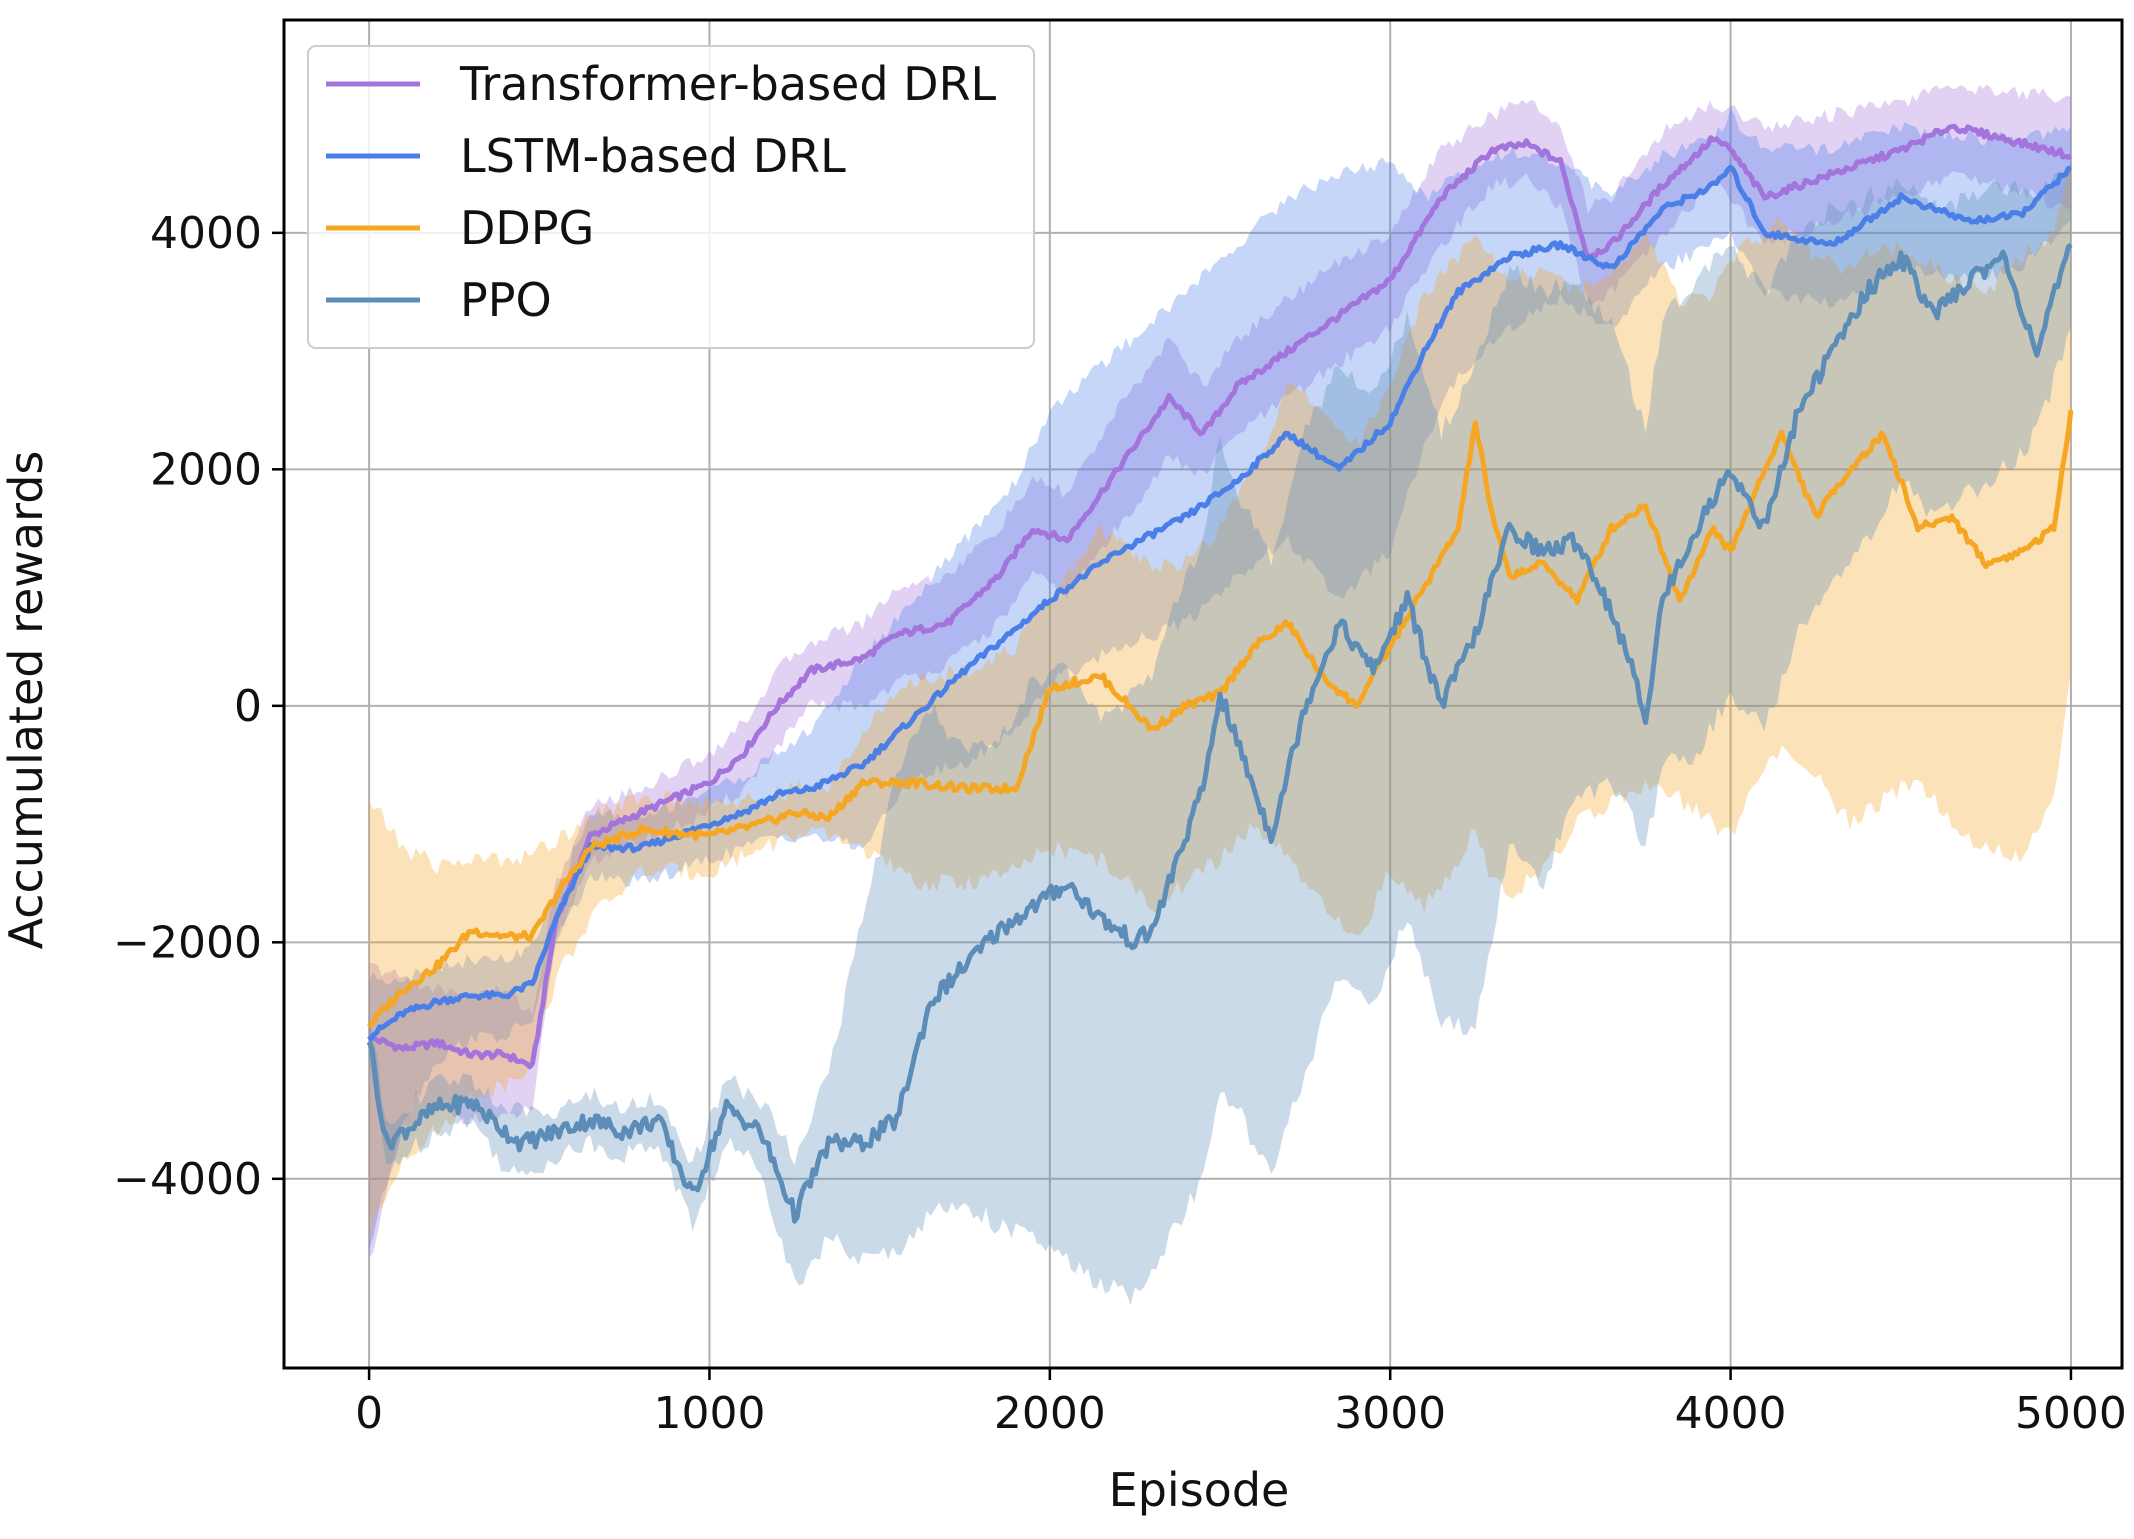  What do you see at coordinates (187, 1179) in the screenshot?
I see `y-tick-label: −4000` at bounding box center [187, 1179].